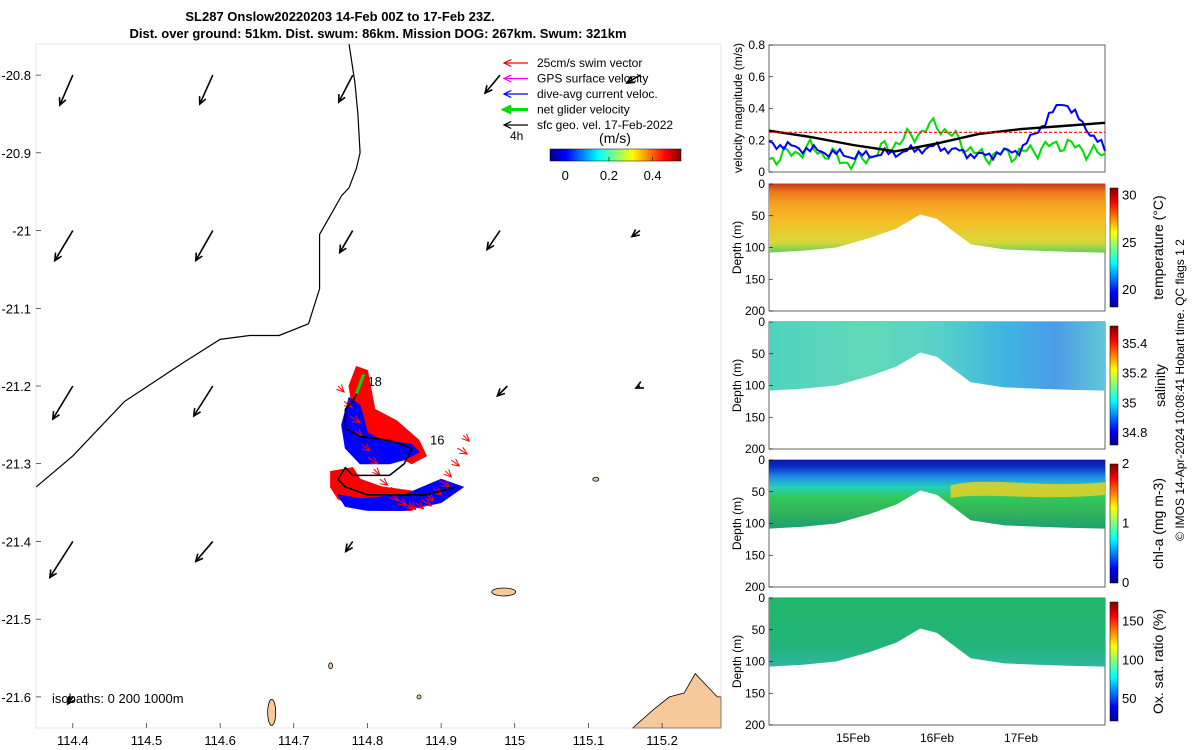 This screenshot has height=750, width=1200. Describe the element at coordinates (1158, 523) in the screenshot. I see `chla-colorbar-label: chl-a (mg m-3)` at that location.